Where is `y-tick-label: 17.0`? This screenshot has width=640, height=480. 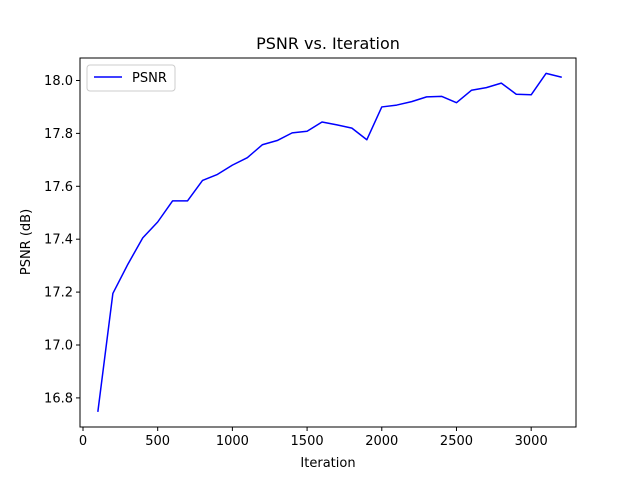
y-tick-label: 17.0 is located at coordinates (58, 346).